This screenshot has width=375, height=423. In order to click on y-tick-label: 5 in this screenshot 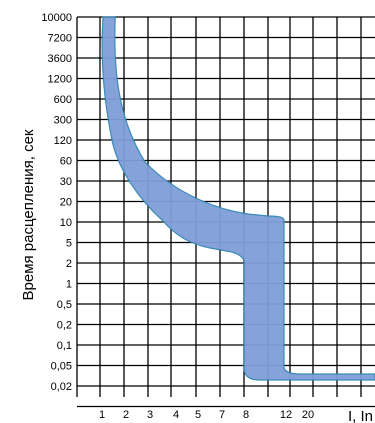, I will do `click(69, 244)`.